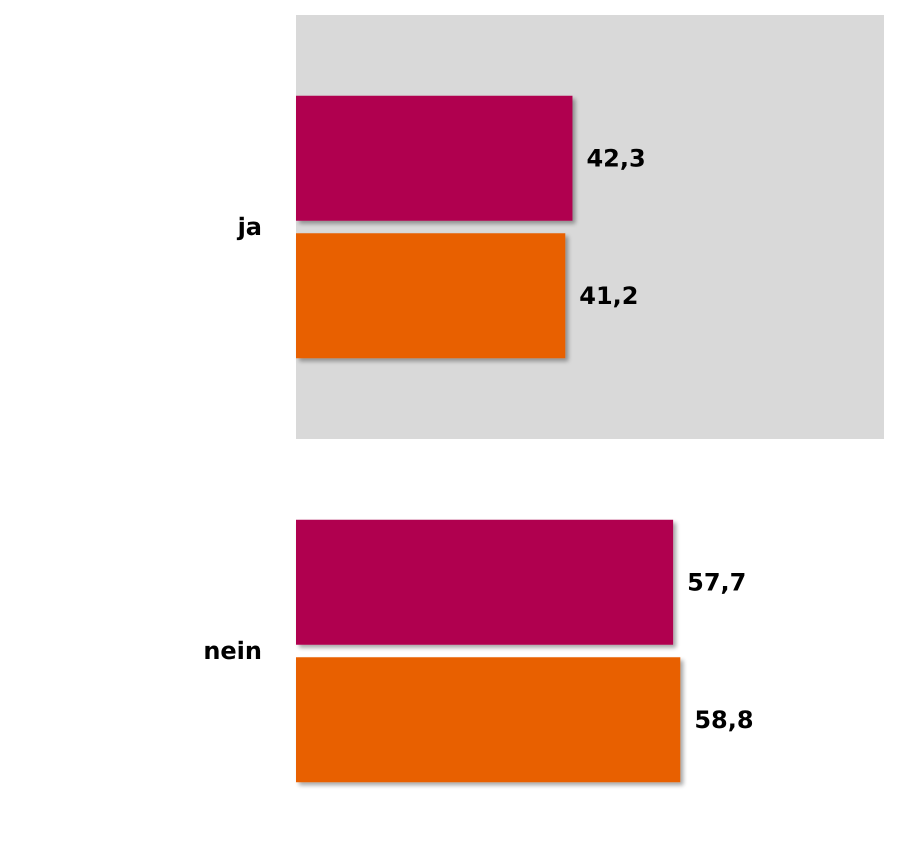 This screenshot has width=897, height=863. What do you see at coordinates (616, 158) in the screenshot?
I see `data-label: 42,3` at bounding box center [616, 158].